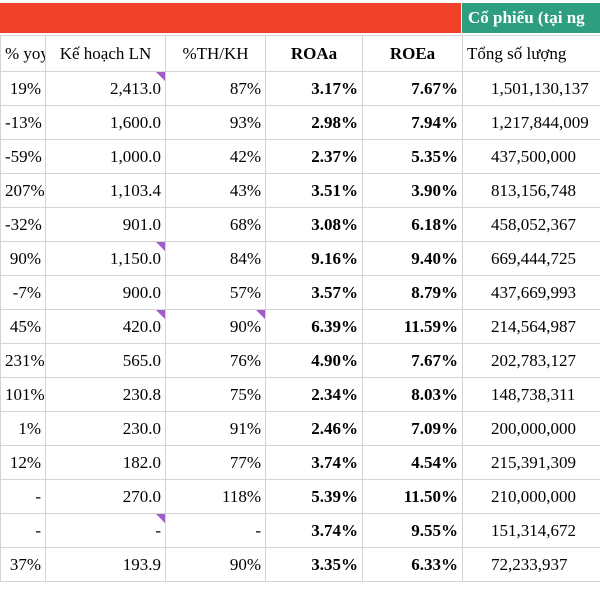  Describe the element at coordinates (23, 428) in the screenshot. I see `cell: 1%` at that location.